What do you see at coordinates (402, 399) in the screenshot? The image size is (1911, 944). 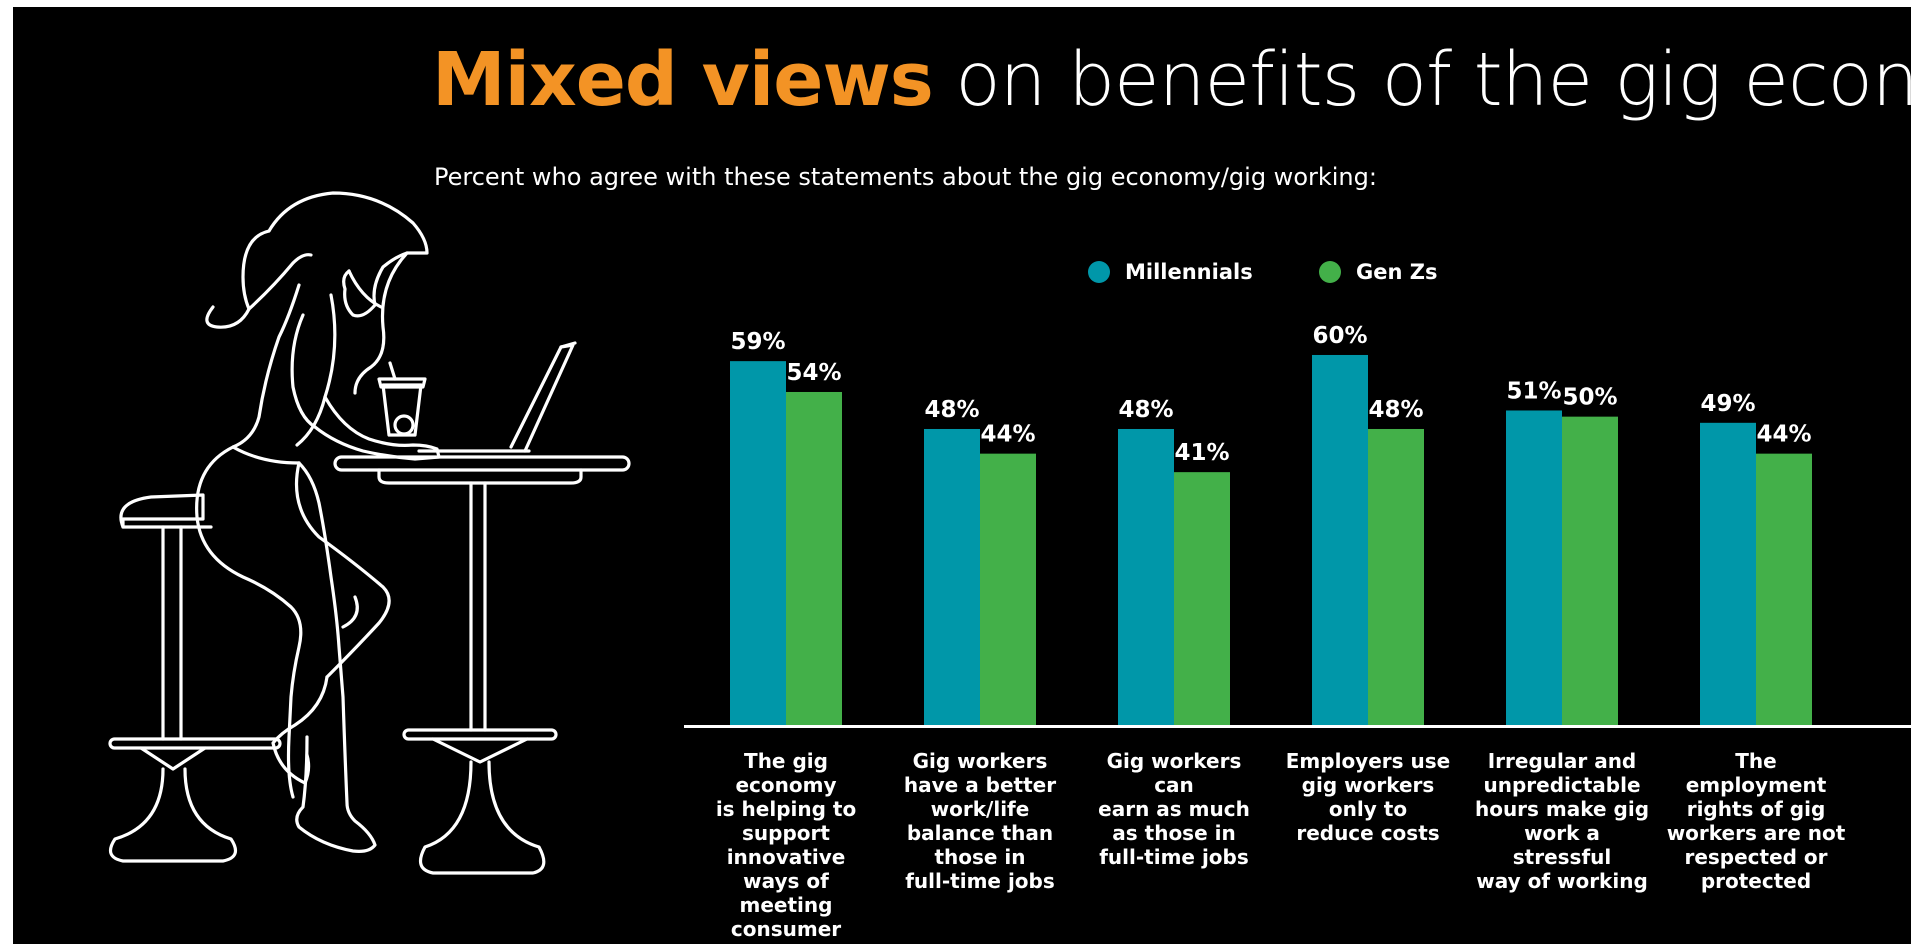 I see `coffee-cup-icon` at bounding box center [402, 399].